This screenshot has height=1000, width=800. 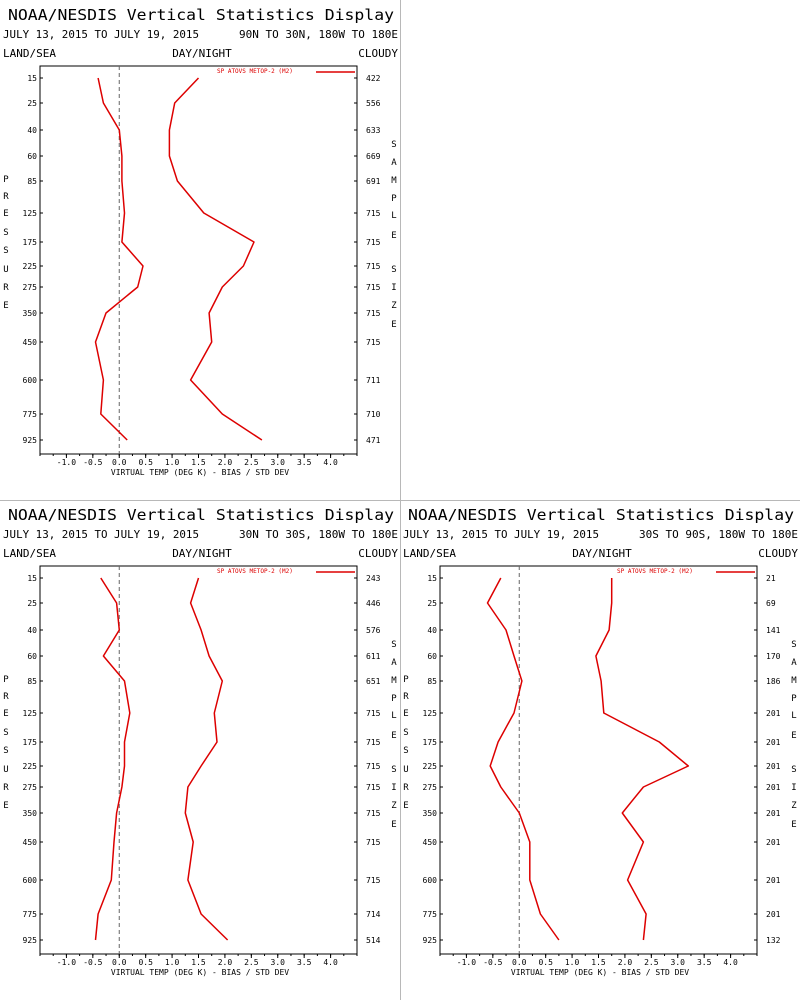 What do you see at coordinates (773, 940) in the screenshot?
I see `sample-size-label: 132` at bounding box center [773, 940].